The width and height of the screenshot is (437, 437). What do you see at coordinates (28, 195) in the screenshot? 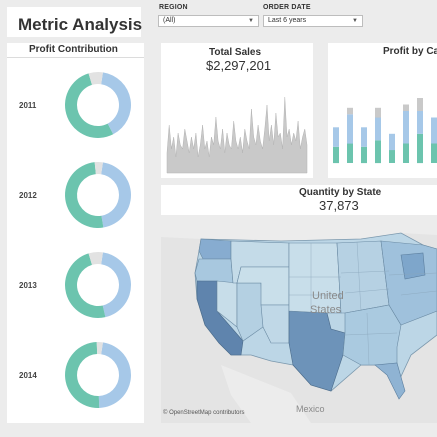
I see `year-label-2012: 2012` at bounding box center [28, 195].